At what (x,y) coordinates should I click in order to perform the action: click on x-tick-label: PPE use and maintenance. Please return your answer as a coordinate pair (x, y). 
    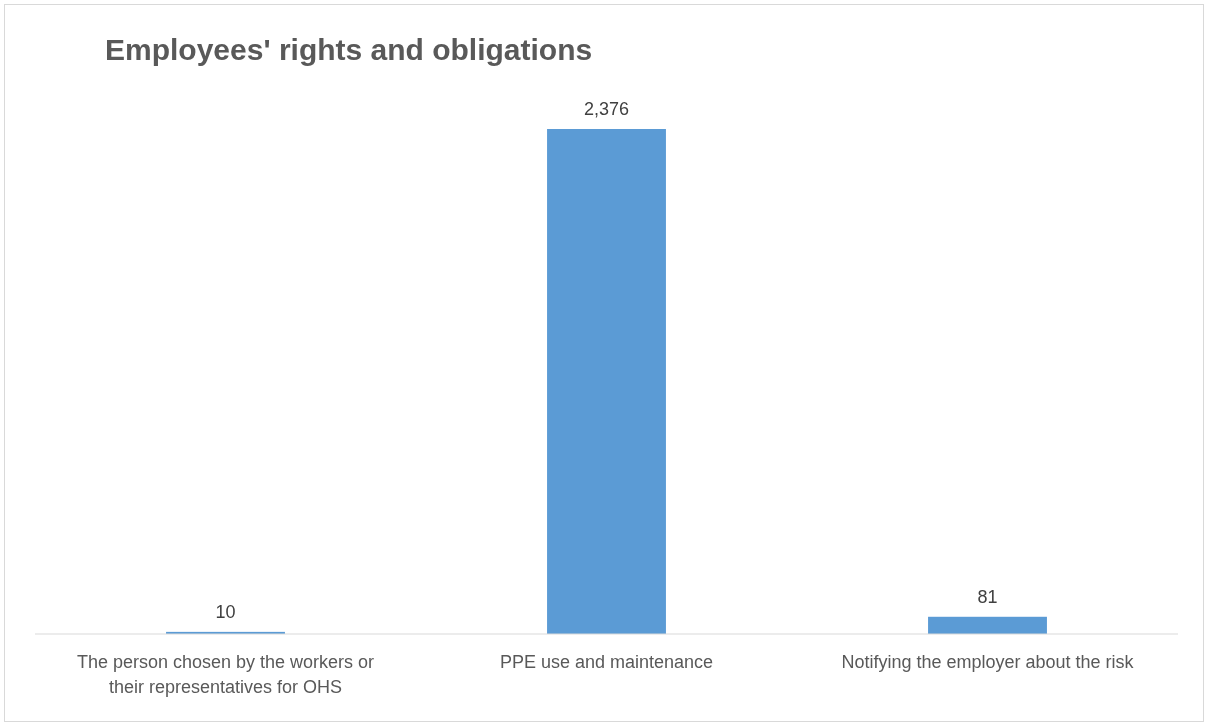
    Looking at the image, I should click on (606, 662).